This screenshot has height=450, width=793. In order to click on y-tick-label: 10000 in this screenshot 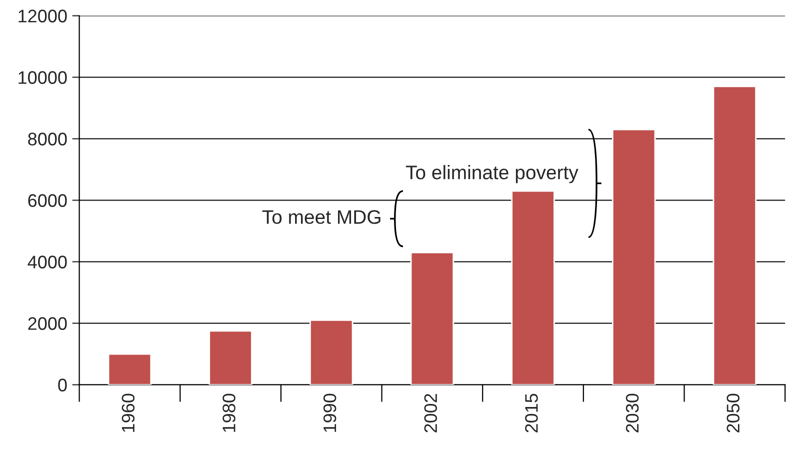, I will do `click(42, 77)`.